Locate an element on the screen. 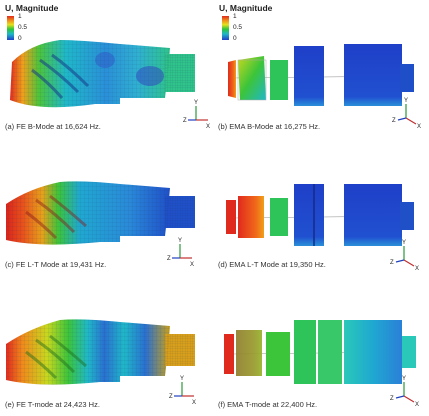 The height and width of the screenshot is (416, 429). caption-f: (f) EMA T-mode at 22,400 Hz. is located at coordinates (268, 404).